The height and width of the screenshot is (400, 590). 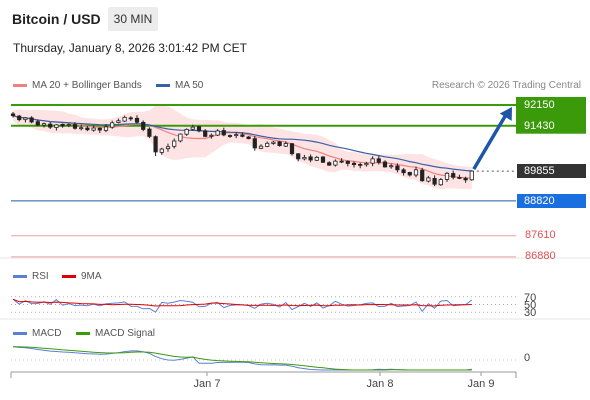 What do you see at coordinates (530, 313) in the screenshot?
I see `rsi-level-label: 30` at bounding box center [530, 313].